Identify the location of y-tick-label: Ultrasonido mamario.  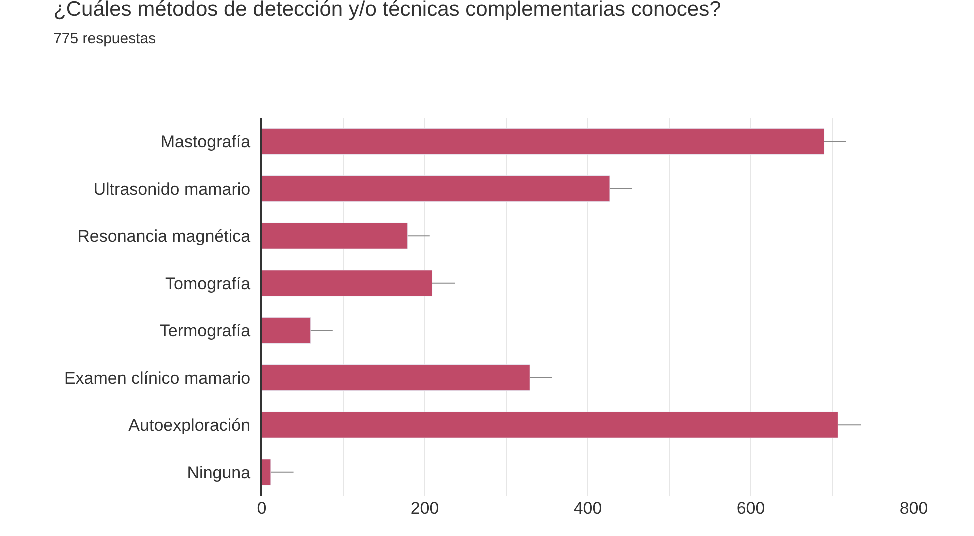
(172, 189).